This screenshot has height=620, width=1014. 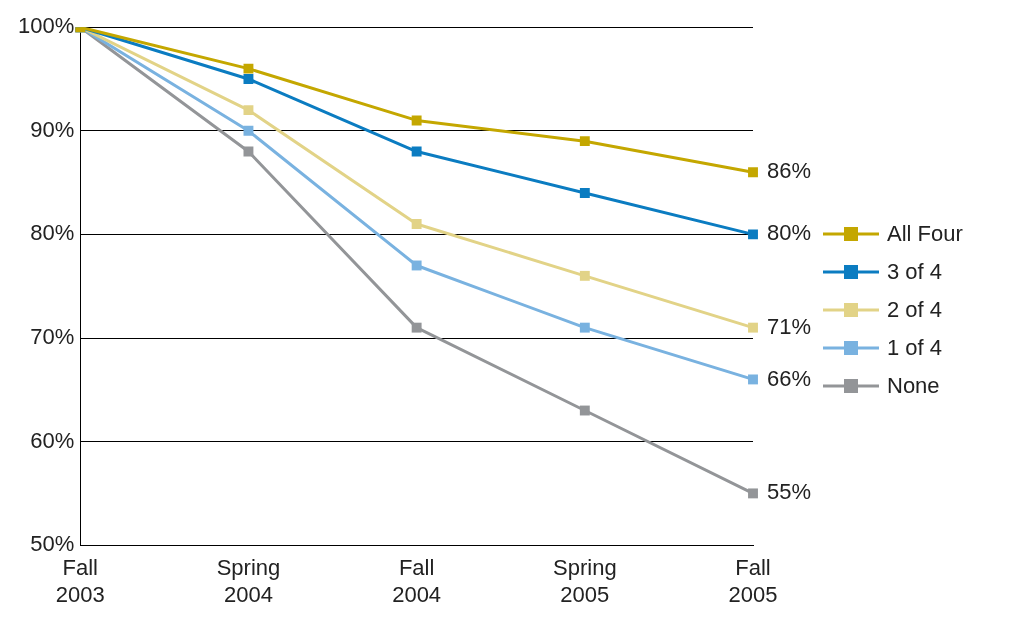 I want to click on y-tick-label: 60%, so click(x=52, y=440).